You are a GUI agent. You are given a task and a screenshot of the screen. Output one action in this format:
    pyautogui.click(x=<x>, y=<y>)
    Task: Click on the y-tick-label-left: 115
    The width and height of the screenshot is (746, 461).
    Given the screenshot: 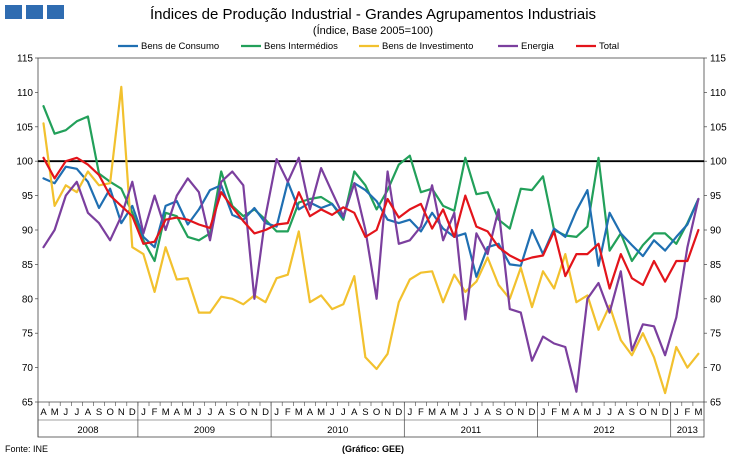 What is the action you would take?
    pyautogui.click(x=25, y=59)
    